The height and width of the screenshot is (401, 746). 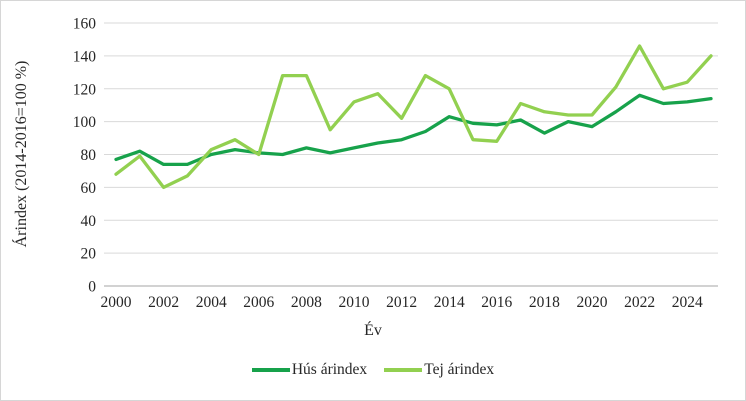 I want to click on x-tick-label: 2018, so click(x=544, y=302).